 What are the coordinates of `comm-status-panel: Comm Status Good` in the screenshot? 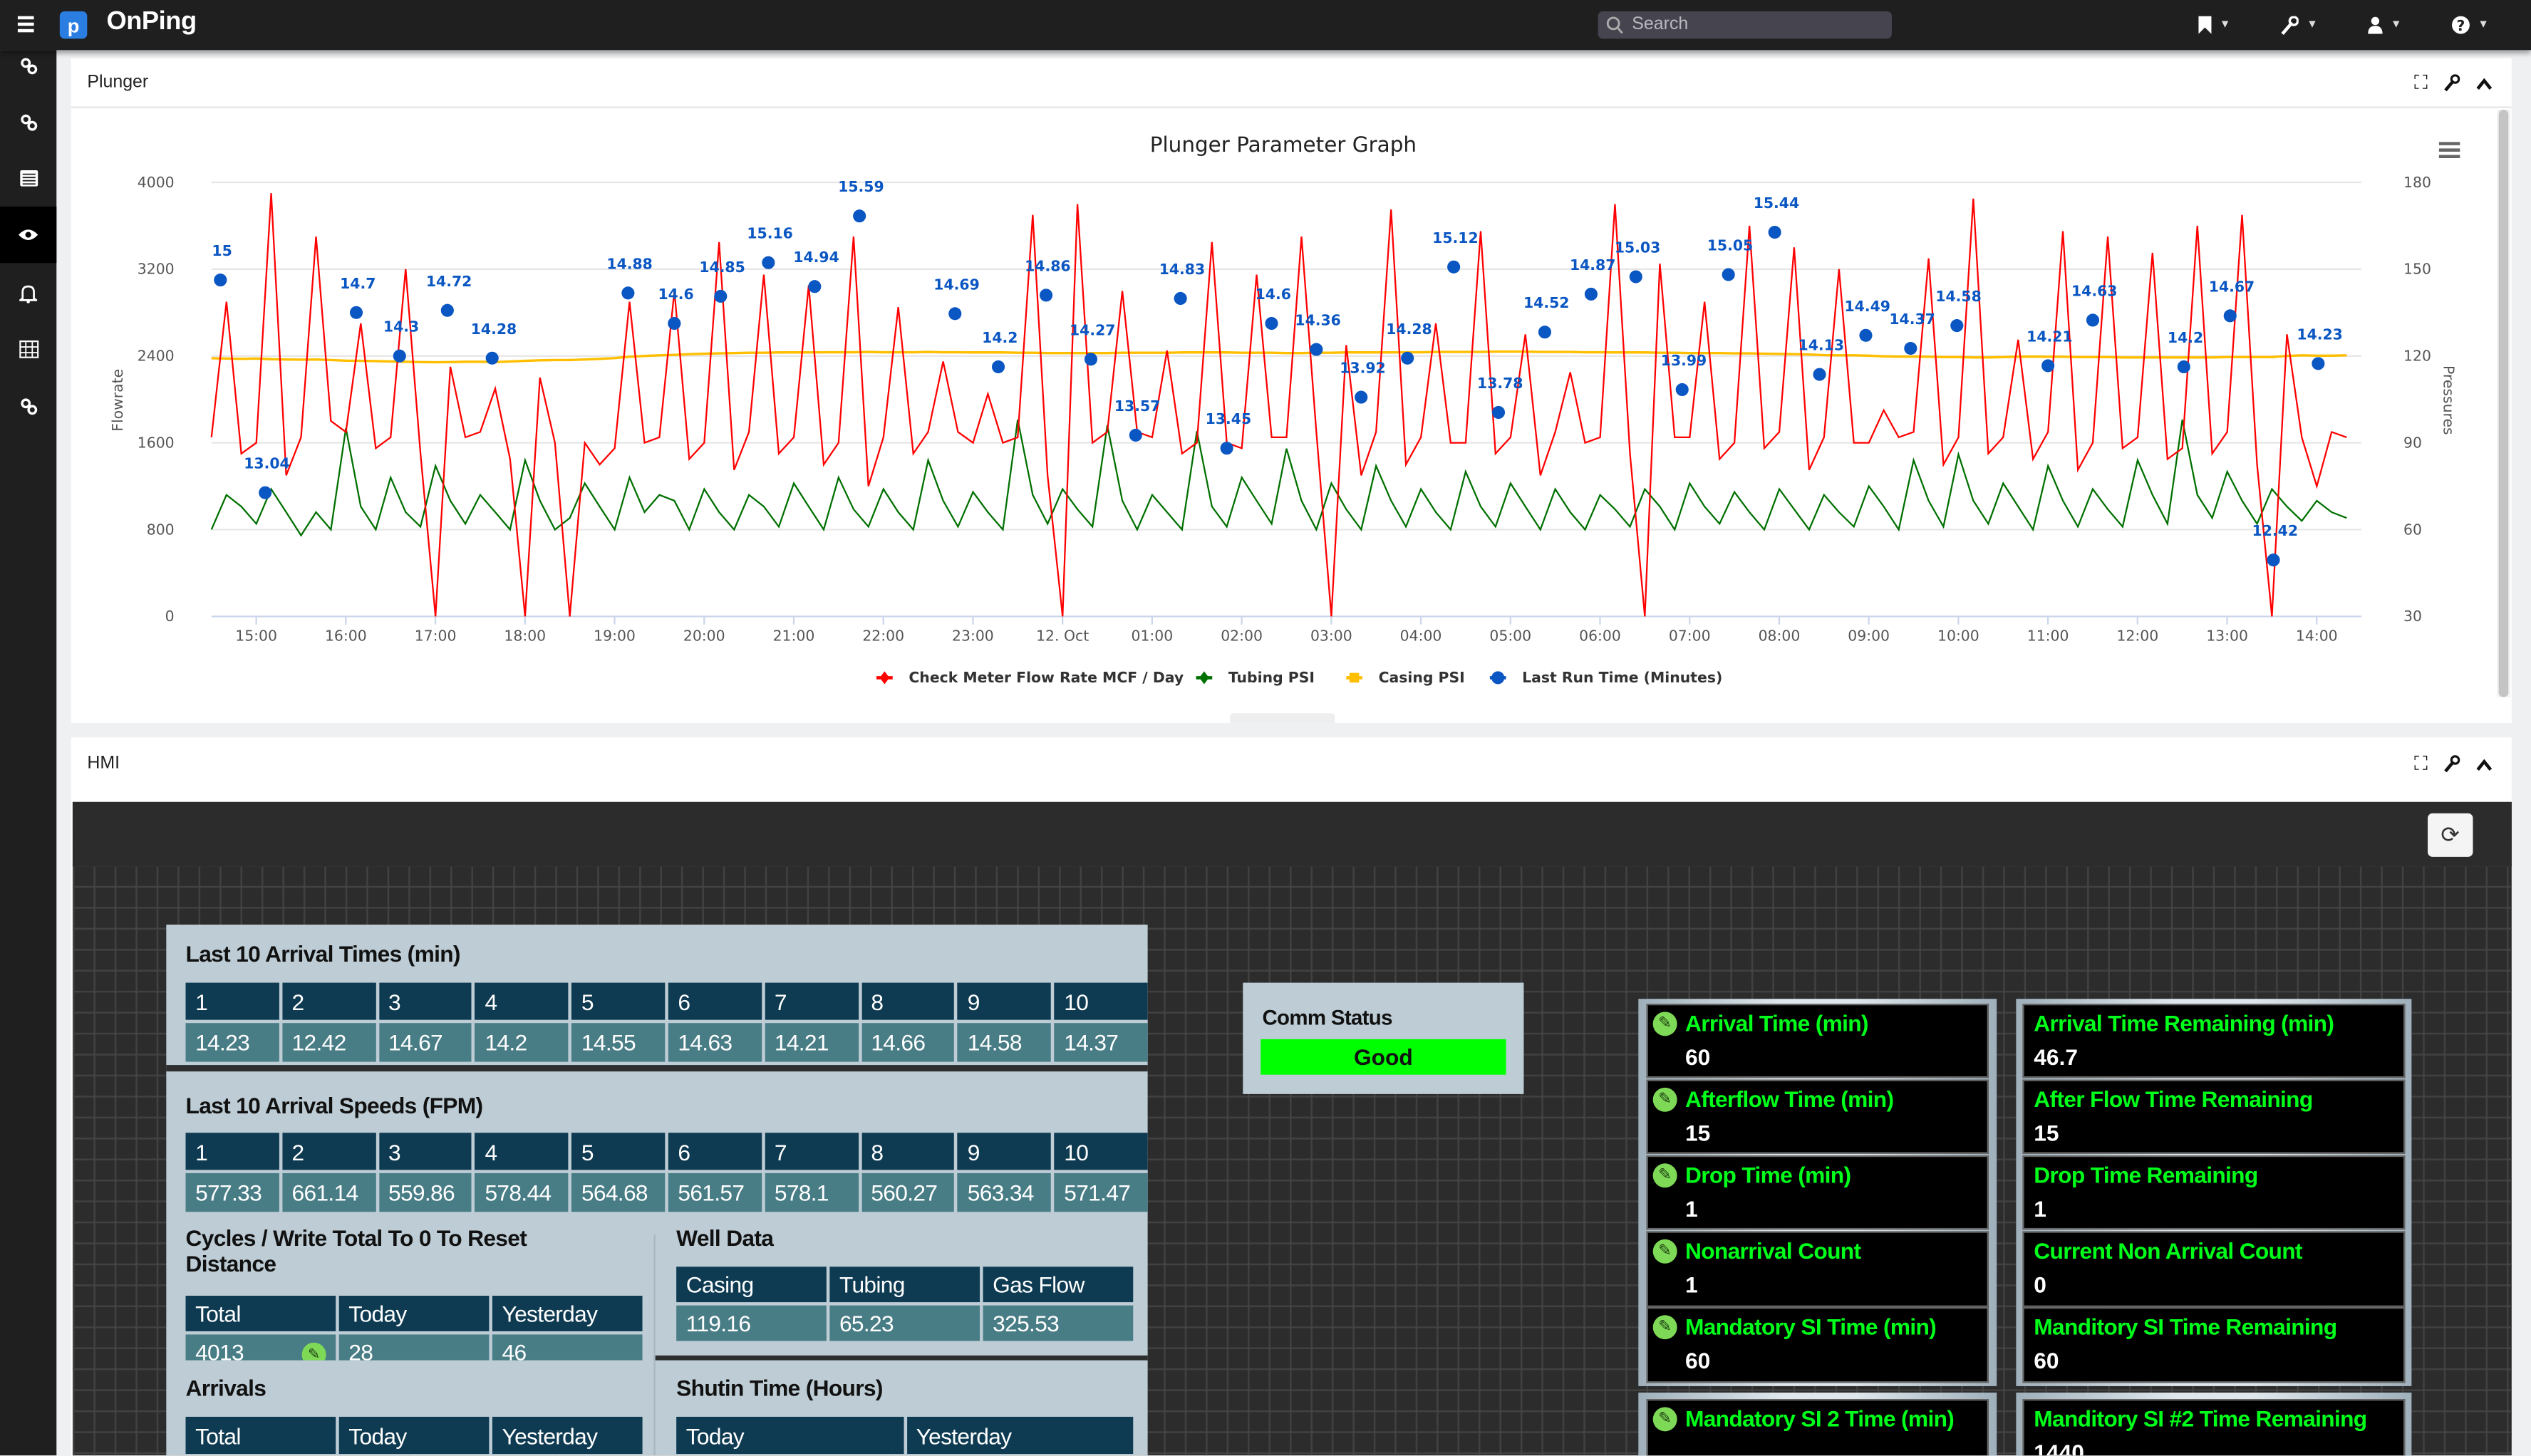 It's located at (1383, 1038).